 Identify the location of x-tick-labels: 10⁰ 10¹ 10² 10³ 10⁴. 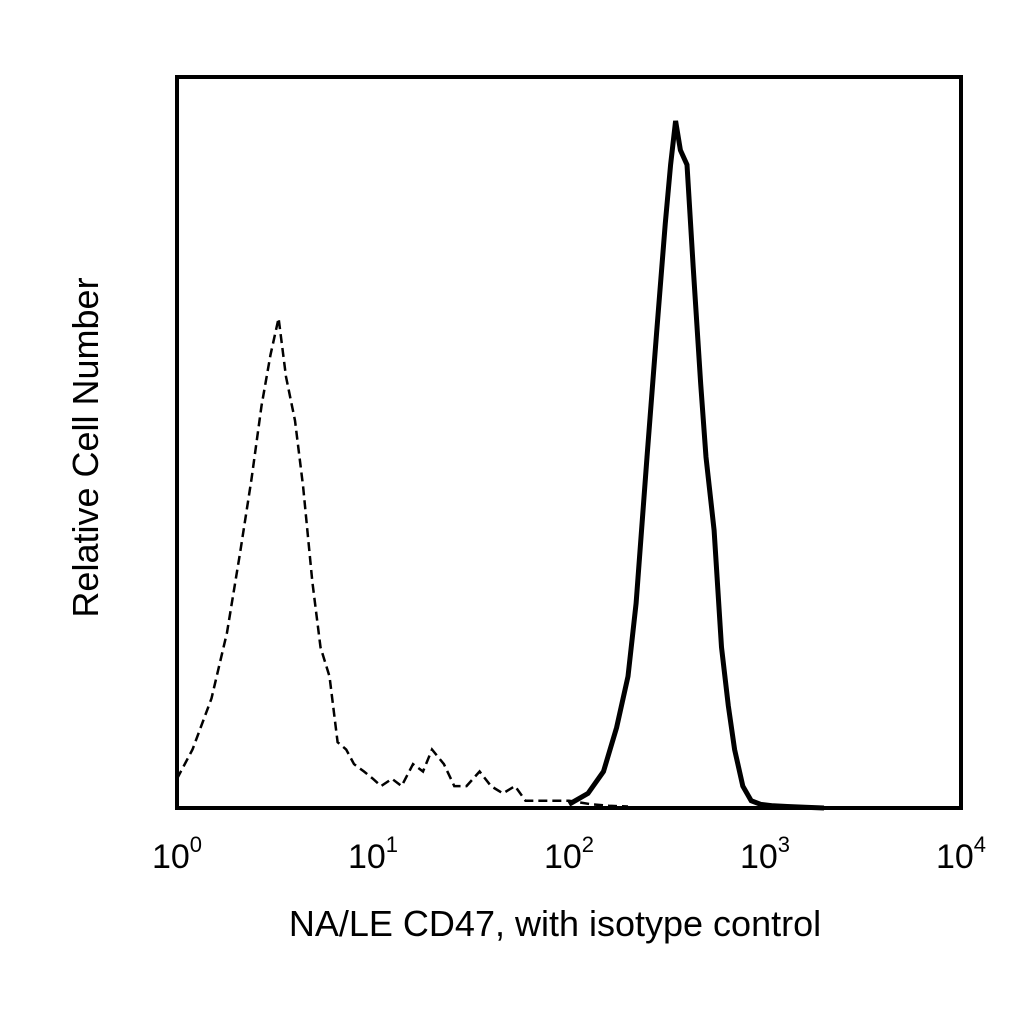
(569, 854).